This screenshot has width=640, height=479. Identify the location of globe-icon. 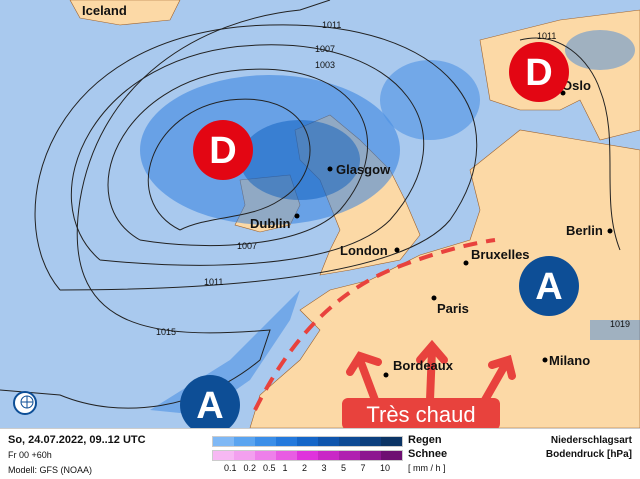
(25, 403).